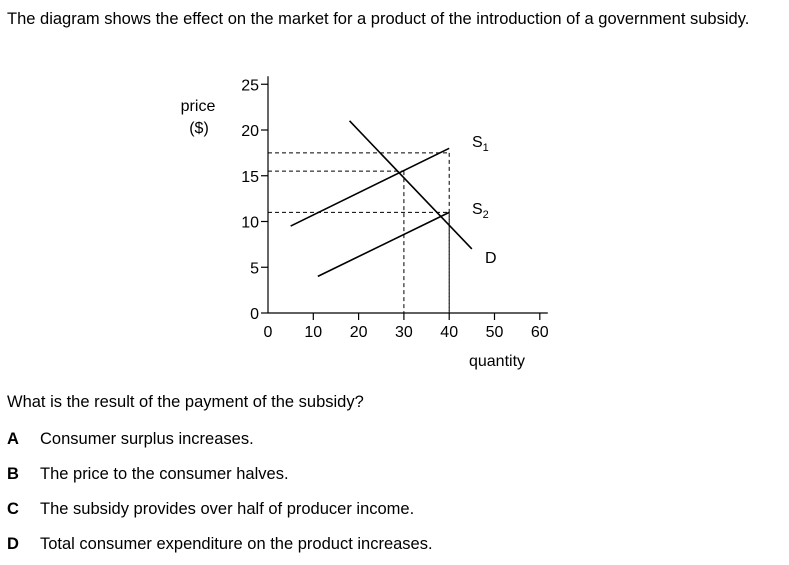 The image size is (789, 565). Describe the element at coordinates (13, 509) in the screenshot. I see `option-c-letter: C` at that location.